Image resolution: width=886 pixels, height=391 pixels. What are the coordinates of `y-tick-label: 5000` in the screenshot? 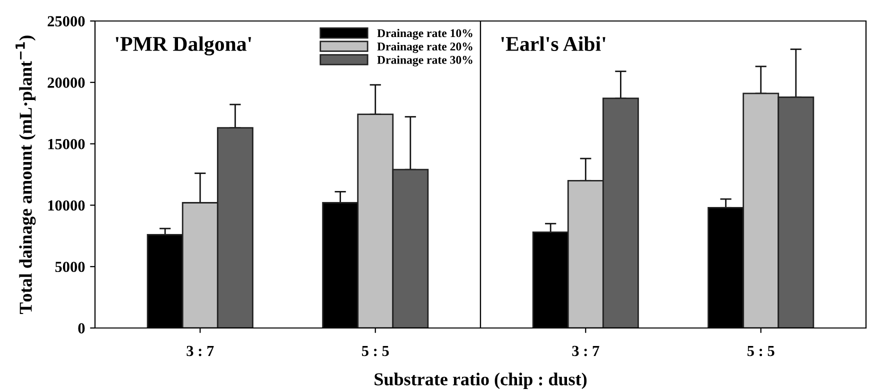 It's located at (70, 267).